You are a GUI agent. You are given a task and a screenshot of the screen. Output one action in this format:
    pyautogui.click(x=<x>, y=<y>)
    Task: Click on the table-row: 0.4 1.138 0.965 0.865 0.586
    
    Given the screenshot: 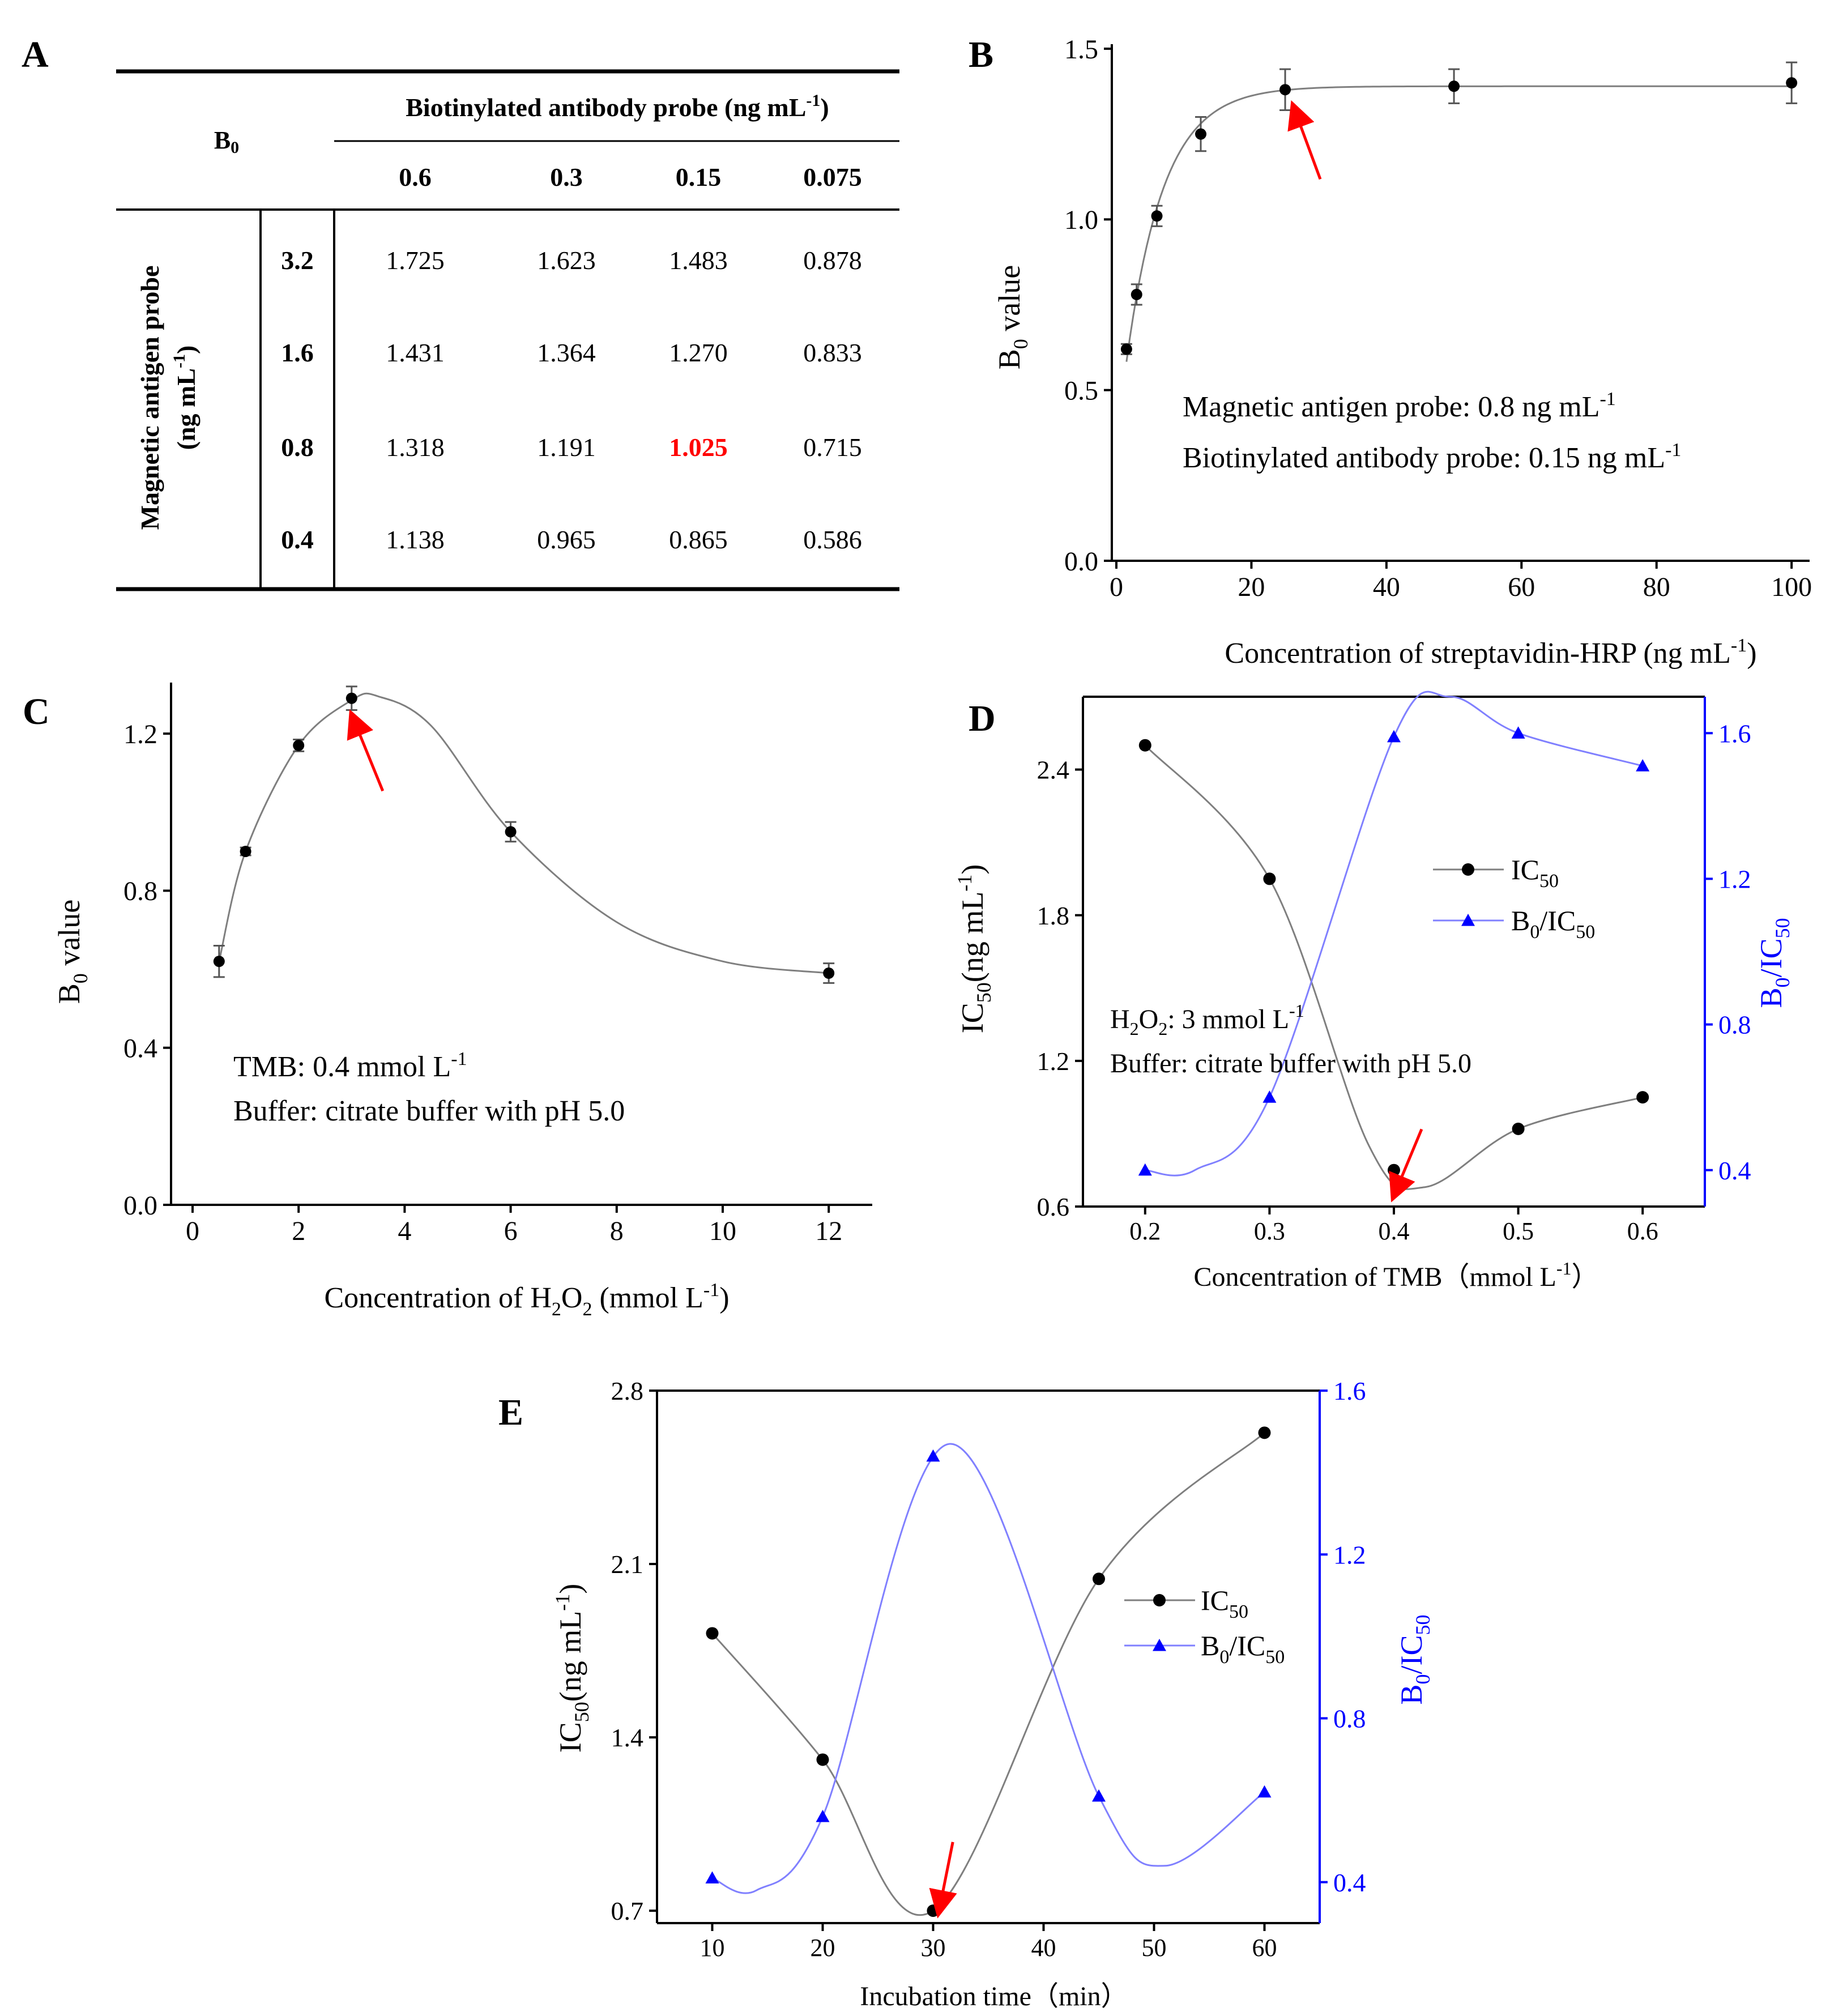 What is the action you would take?
    pyautogui.click(x=571, y=539)
    